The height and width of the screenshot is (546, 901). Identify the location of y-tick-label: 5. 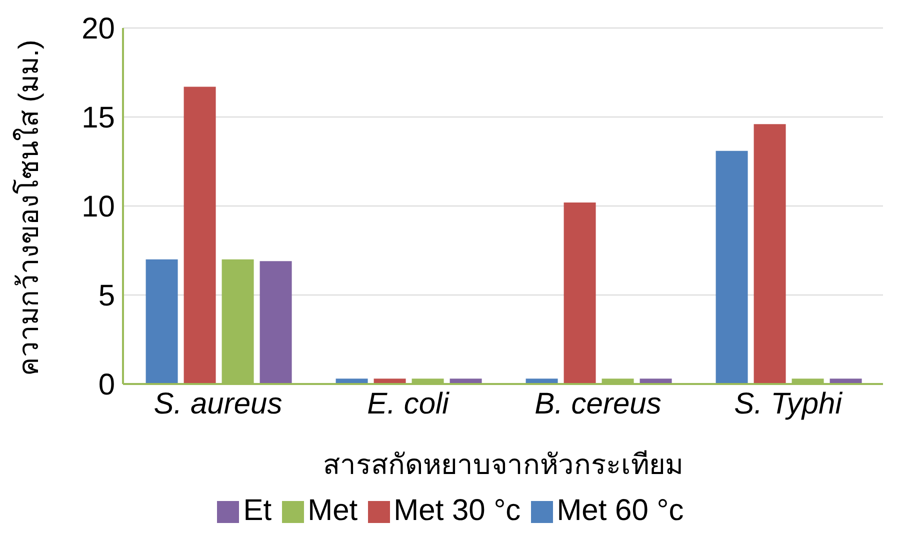
(106, 296).